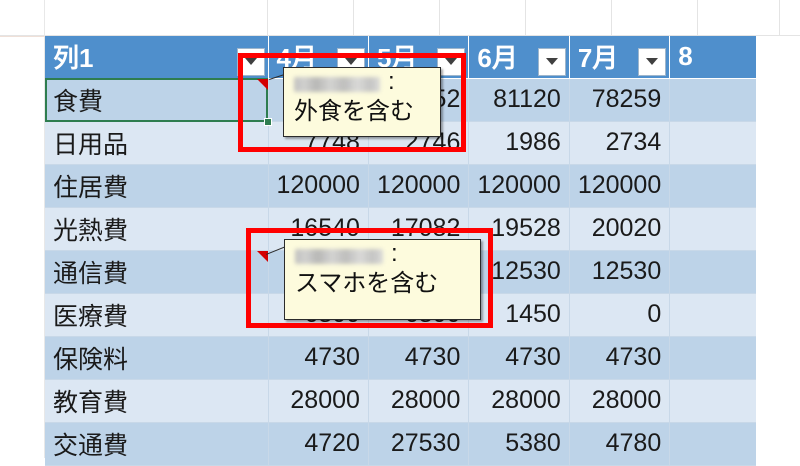  Describe the element at coordinates (519, 143) in the screenshot. I see `cell-nichiyouhin-jun: 1986` at that location.